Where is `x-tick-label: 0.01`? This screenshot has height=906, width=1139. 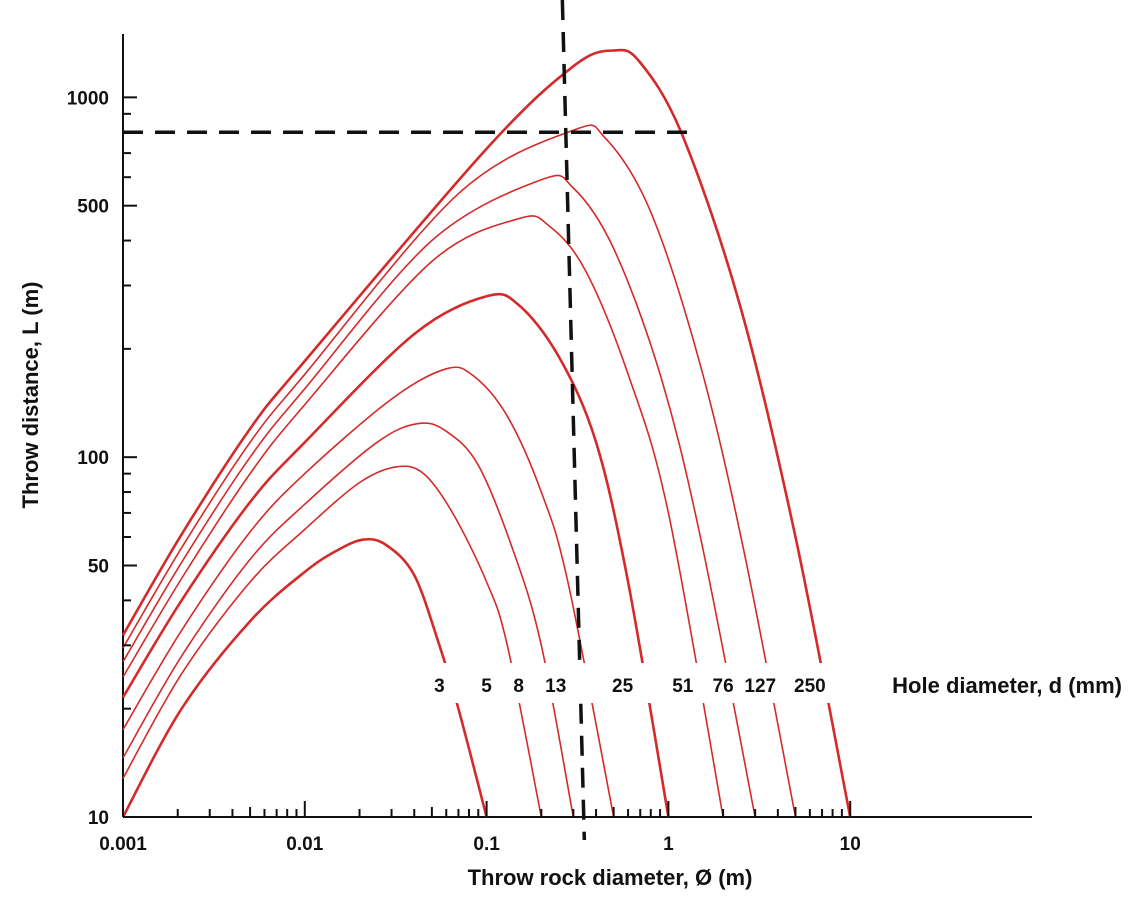 x-tick-label: 0.01 is located at coordinates (304, 844).